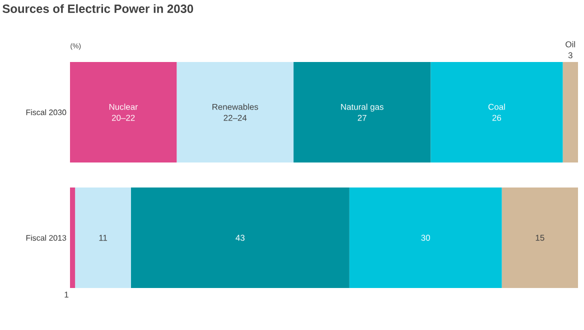  I want to click on data-label: 11, so click(103, 237).